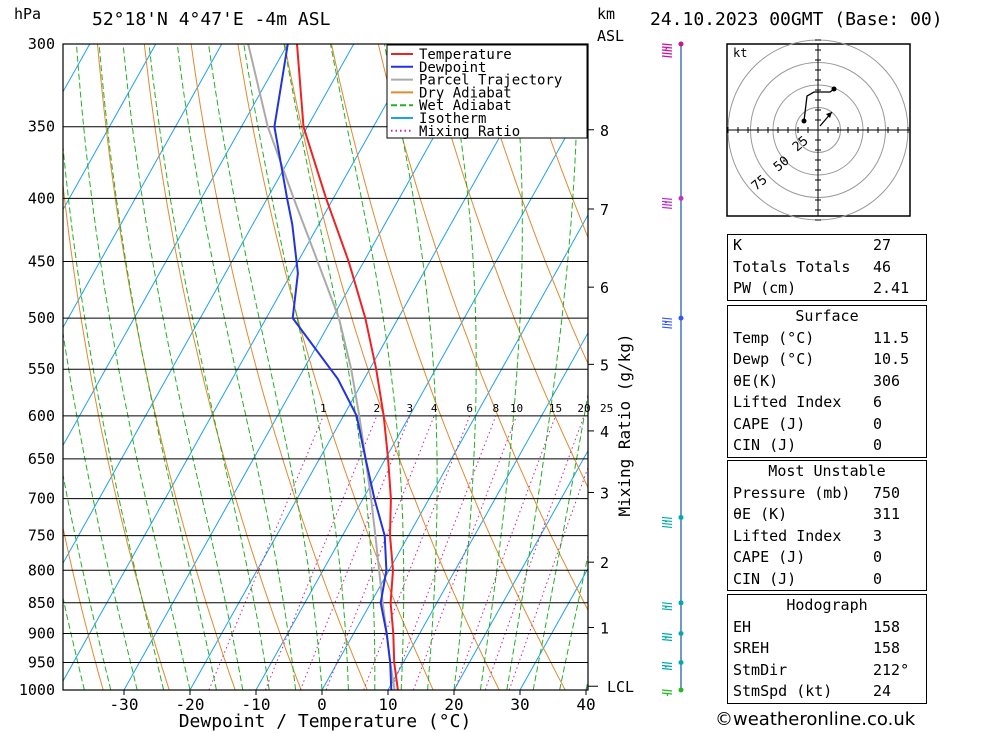 This screenshot has height=733, width=1000. I want to click on surface-row: CIN (J) 0, so click(808, 445).